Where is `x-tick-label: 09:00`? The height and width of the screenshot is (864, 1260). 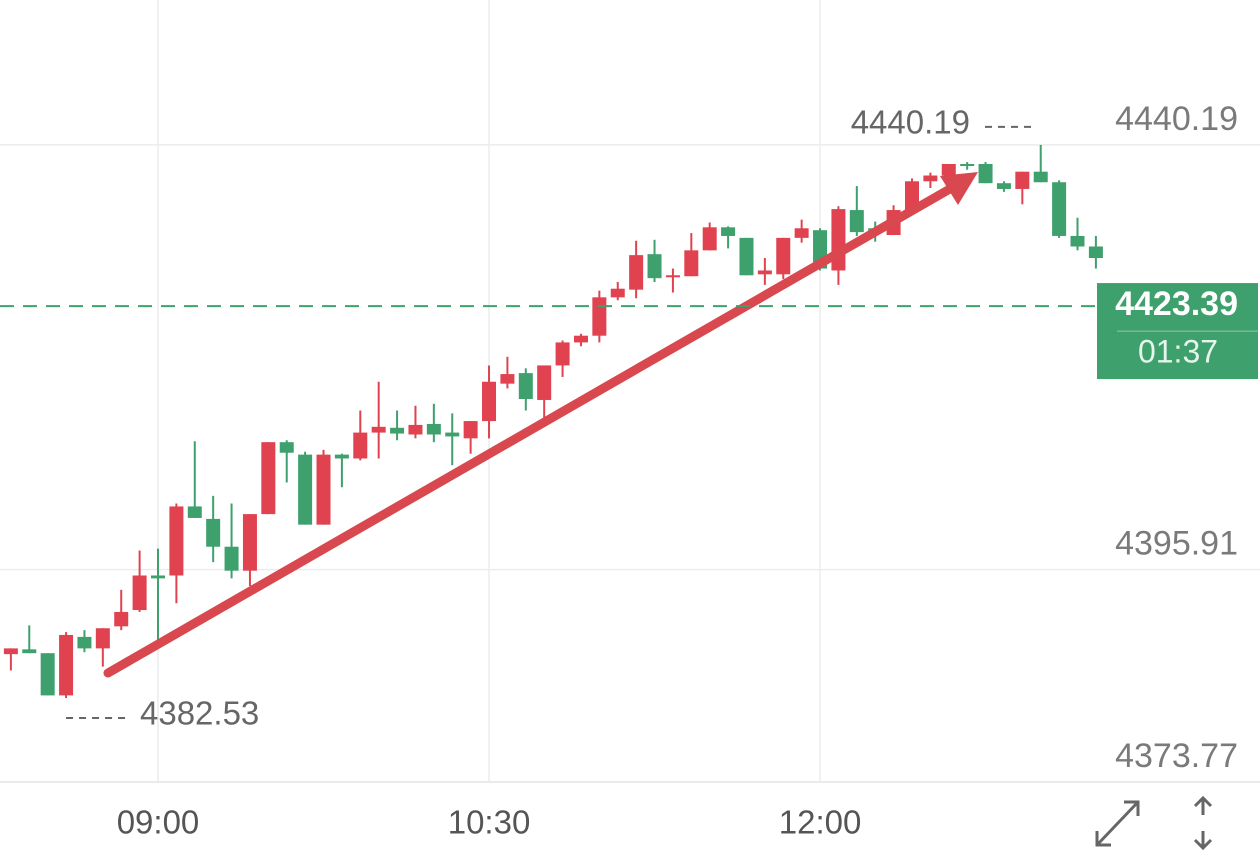 x-tick-label: 09:00 is located at coordinates (158, 822).